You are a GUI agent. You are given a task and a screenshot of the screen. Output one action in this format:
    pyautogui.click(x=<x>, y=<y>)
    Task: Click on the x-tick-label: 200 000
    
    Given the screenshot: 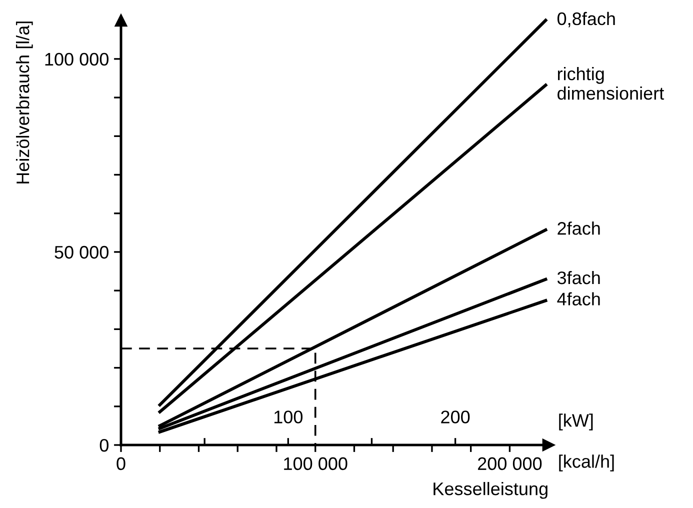 What is the action you would take?
    pyautogui.click(x=510, y=463)
    